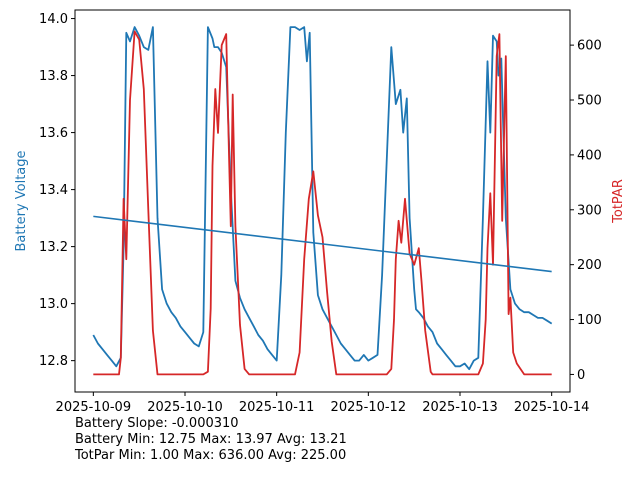 Image resolution: width=640 pixels, height=480 pixels. Describe the element at coordinates (53, 361) in the screenshot. I see `left-y-tick-label: 12.8` at that location.